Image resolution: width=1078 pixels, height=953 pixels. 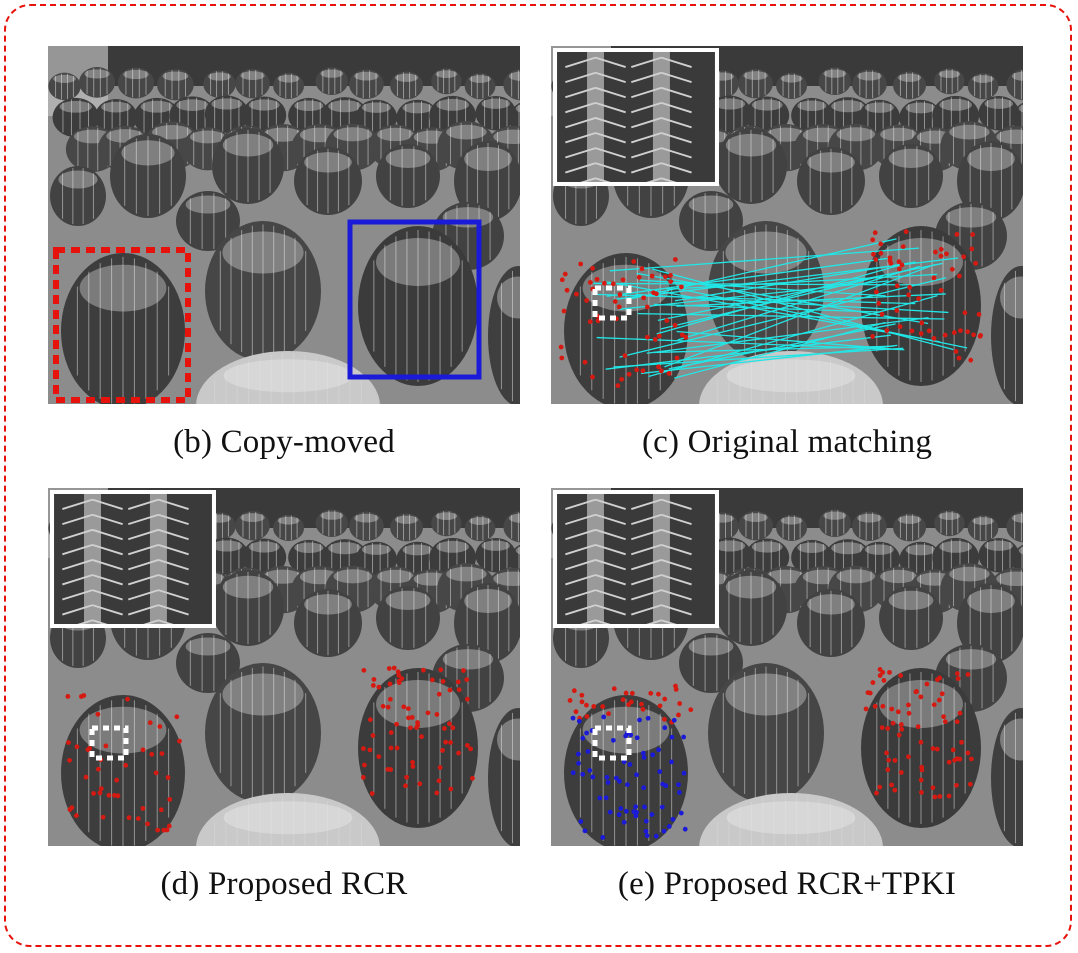 I want to click on source-region-box, so click(x=122, y=325).